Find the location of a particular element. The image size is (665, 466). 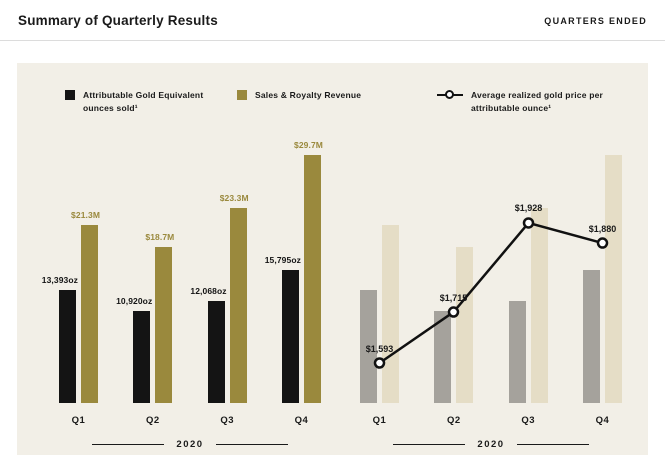

bar-wrap: 15,795oz is located at coordinates (283, 329).